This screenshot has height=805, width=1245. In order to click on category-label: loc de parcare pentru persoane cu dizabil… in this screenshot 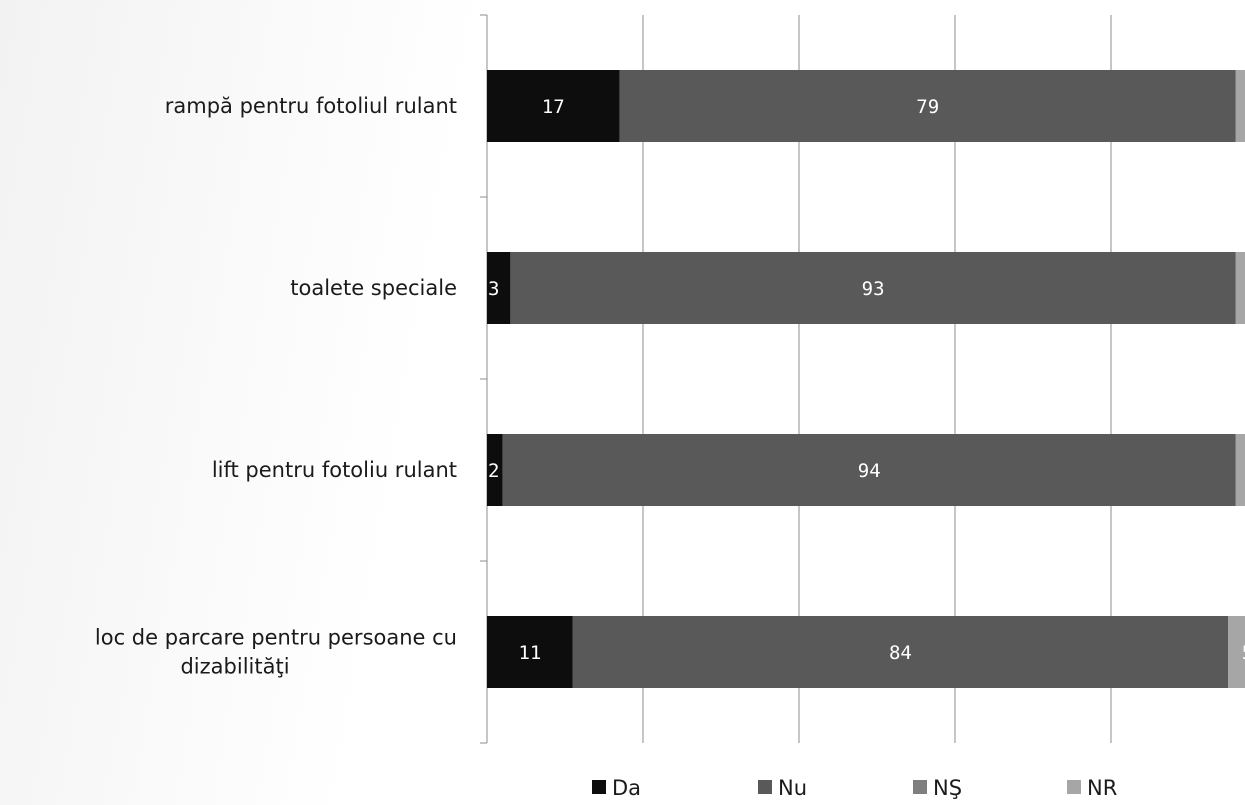, I will do `click(276, 652)`.